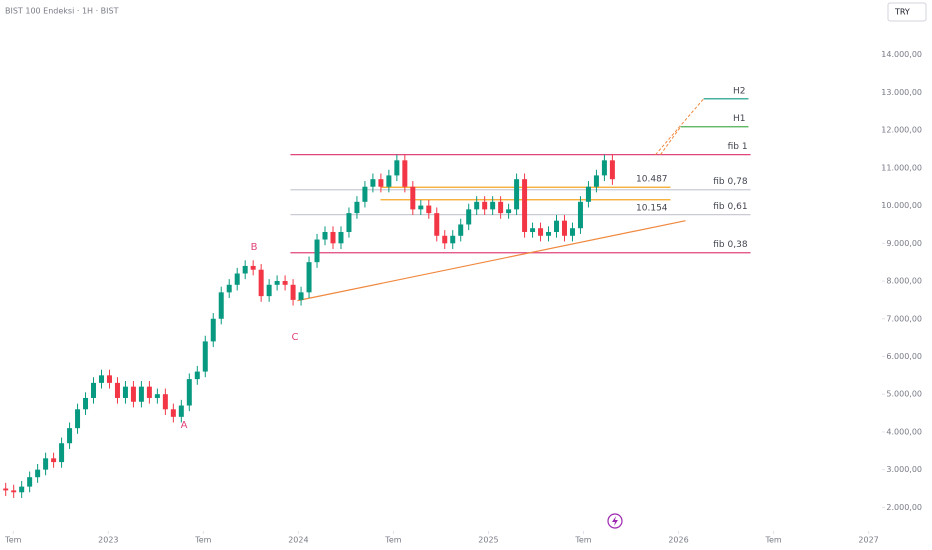  Describe the element at coordinates (901, 130) in the screenshot. I see `y-tick-label: 12.000,00` at that location.